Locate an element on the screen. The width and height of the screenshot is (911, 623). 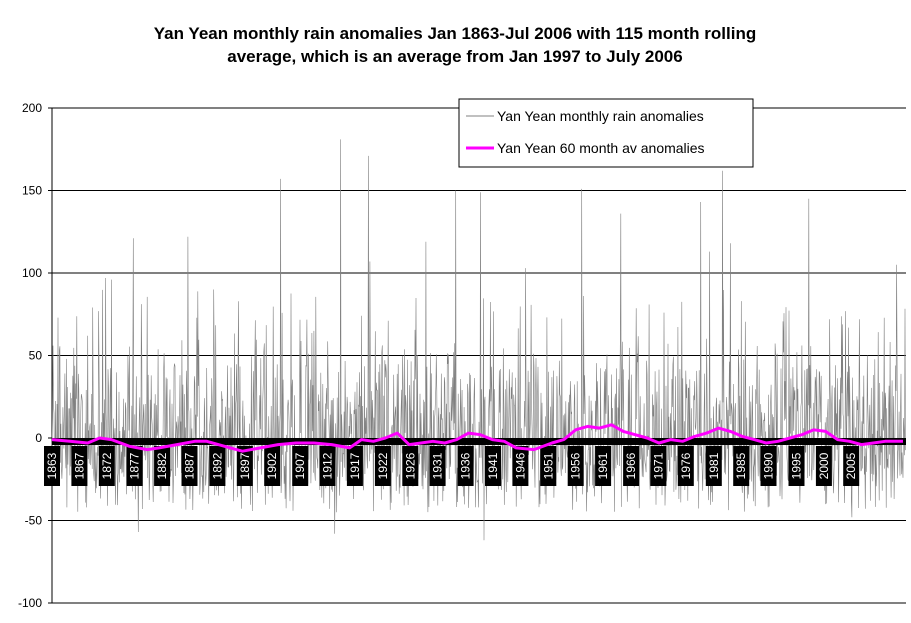
x-tick-label-text: 1887 is located at coordinates (190, 465).